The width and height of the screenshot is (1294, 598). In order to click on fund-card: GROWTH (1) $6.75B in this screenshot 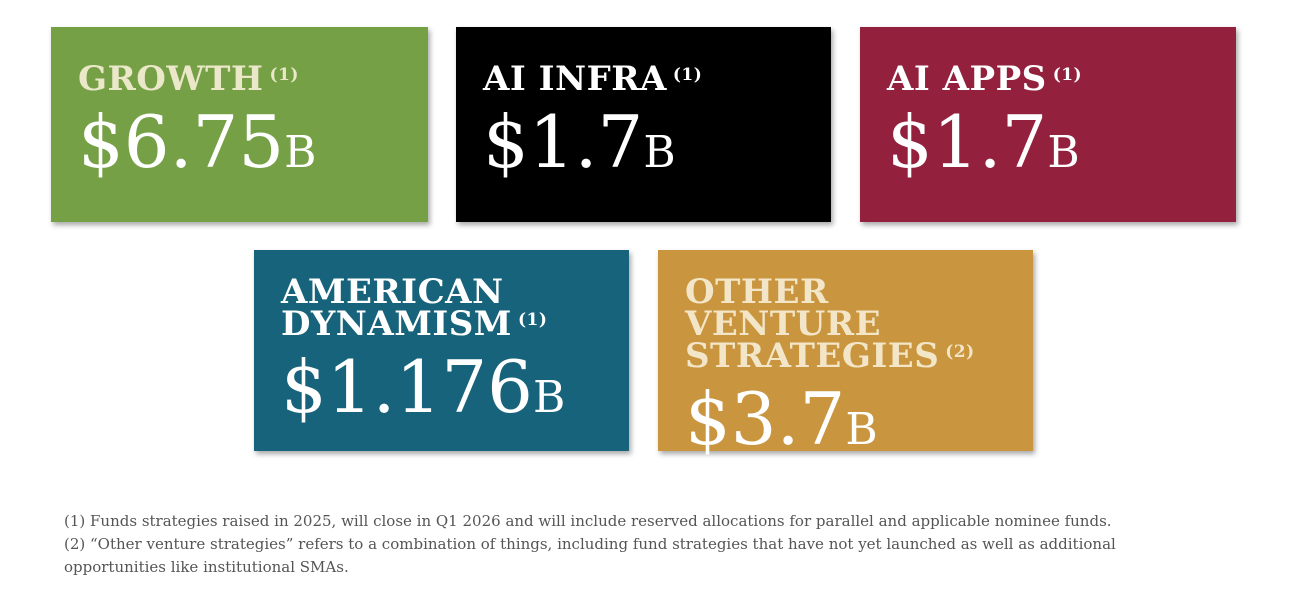, I will do `click(239, 124)`.